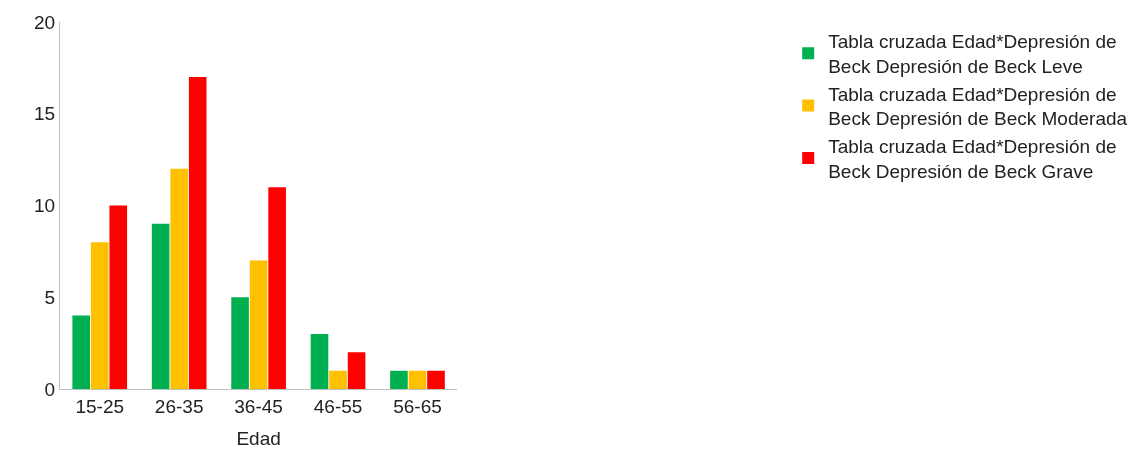 The height and width of the screenshot is (457, 1145). I want to click on y-tick-label: 0, so click(50, 389).